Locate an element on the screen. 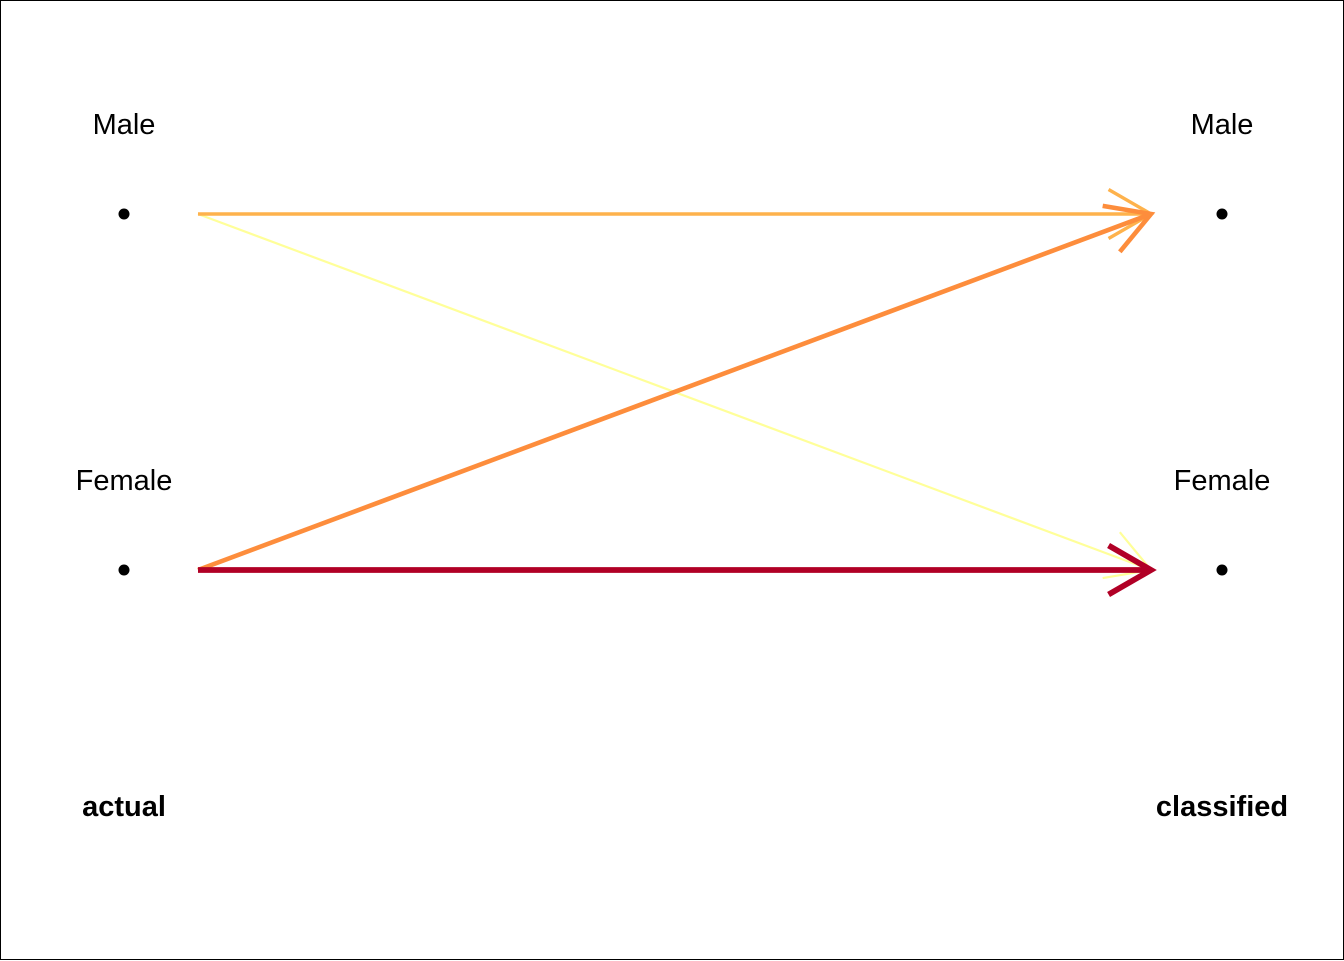 The width and height of the screenshot is (1344, 961). actual-female-dot is located at coordinates (124, 570).